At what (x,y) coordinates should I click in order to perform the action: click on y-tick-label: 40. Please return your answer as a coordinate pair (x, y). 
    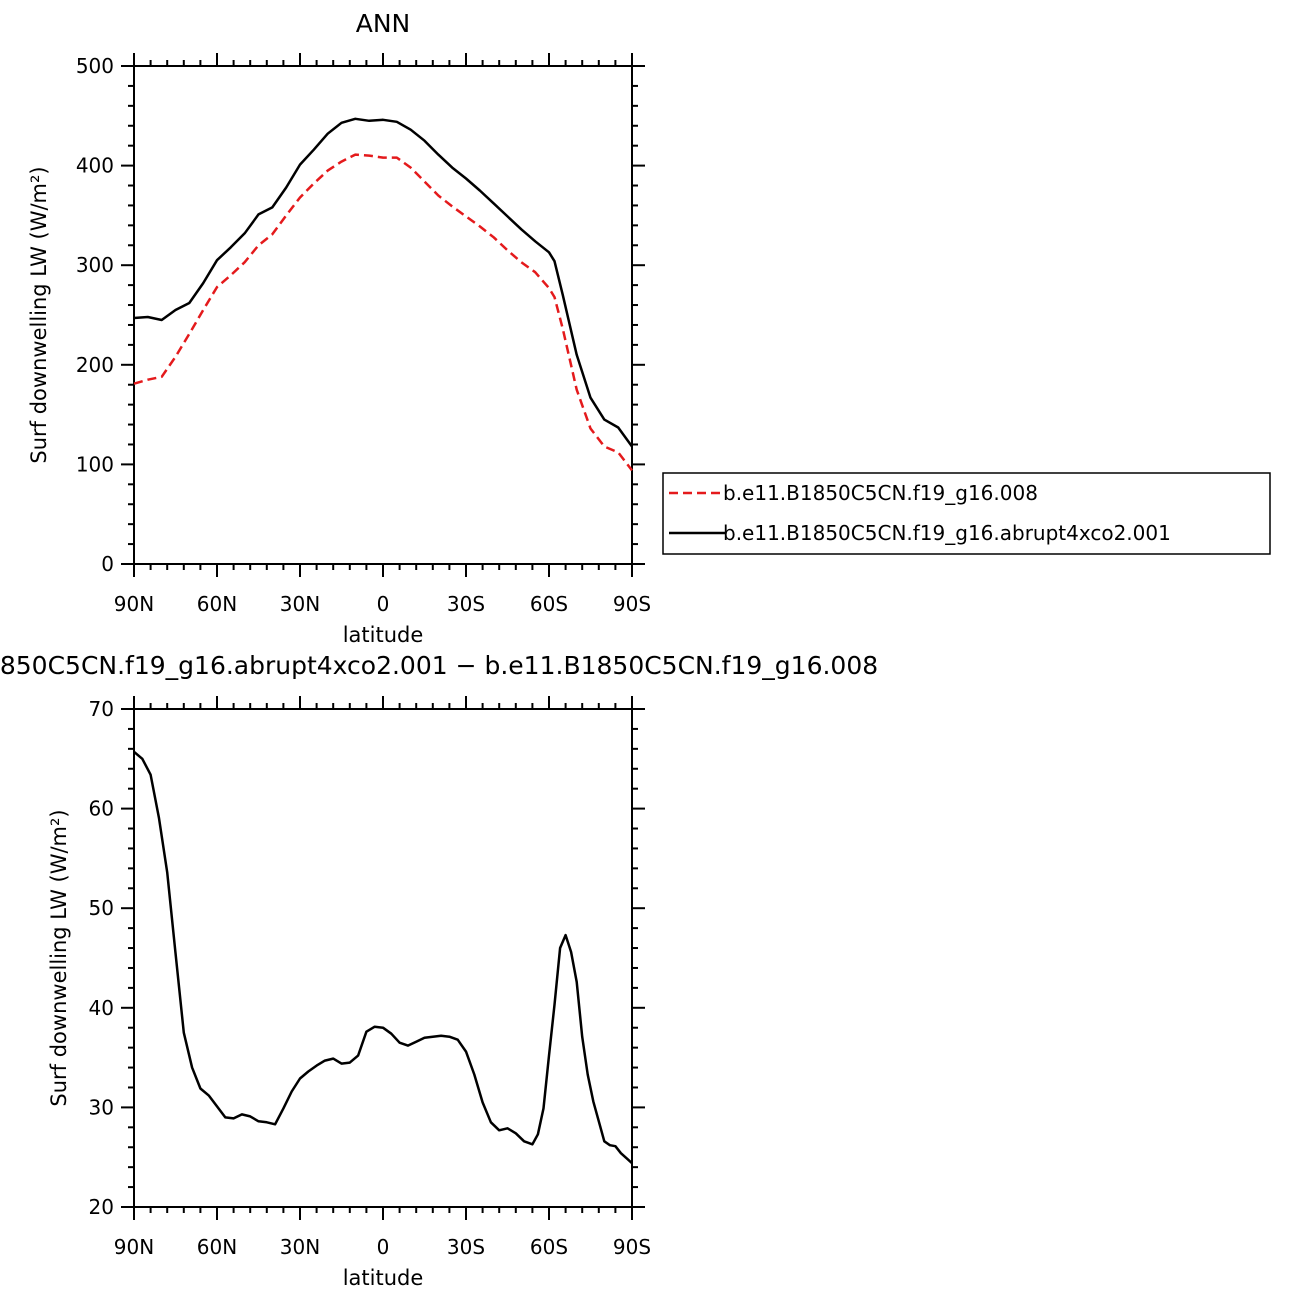
    Looking at the image, I should click on (101, 1008).